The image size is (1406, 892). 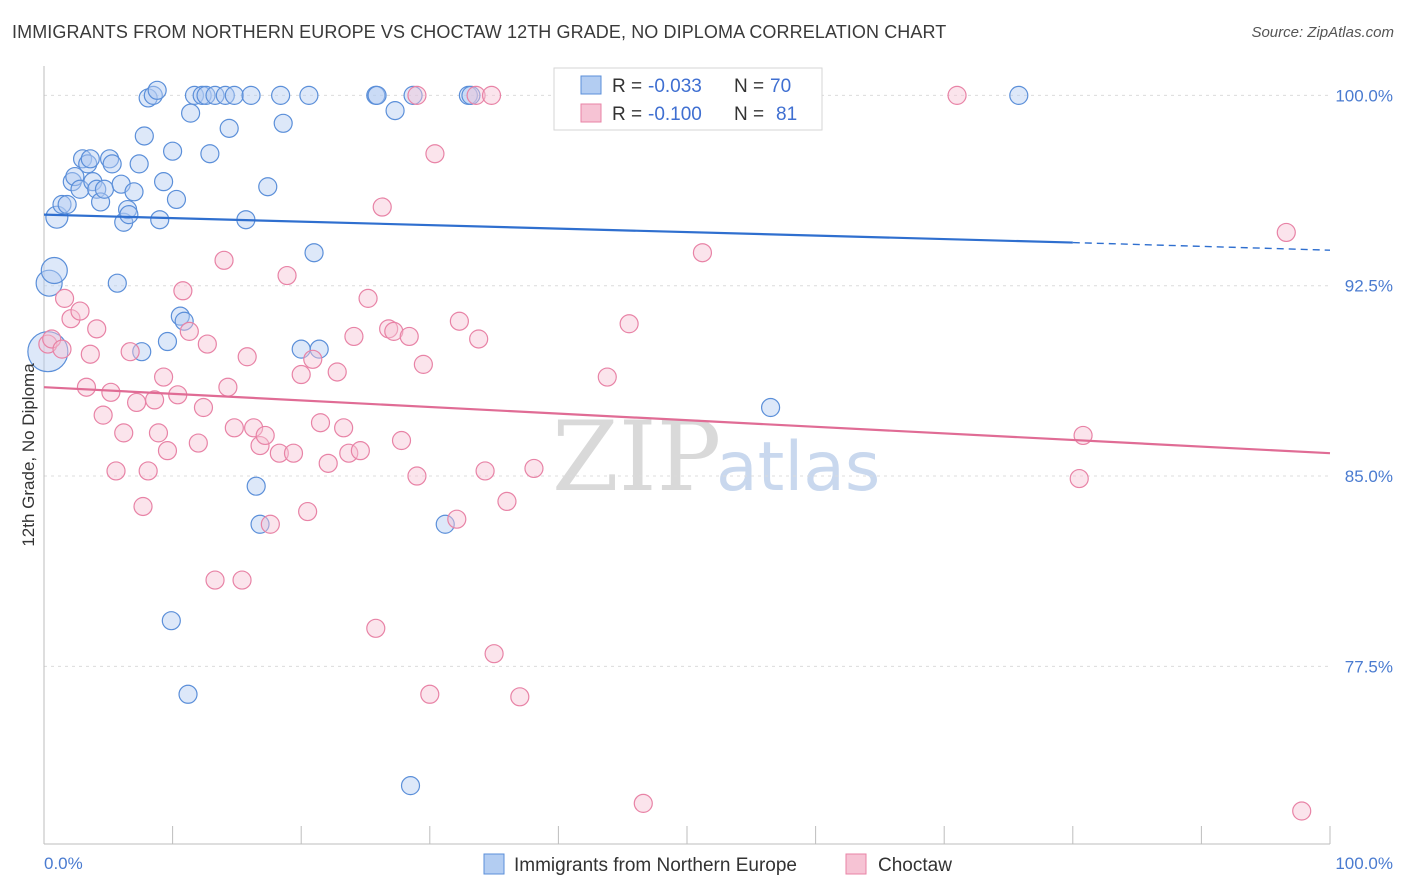 What do you see at coordinates (749, 114) in the screenshot?
I see `stats-n-label-2: N =` at bounding box center [749, 114].